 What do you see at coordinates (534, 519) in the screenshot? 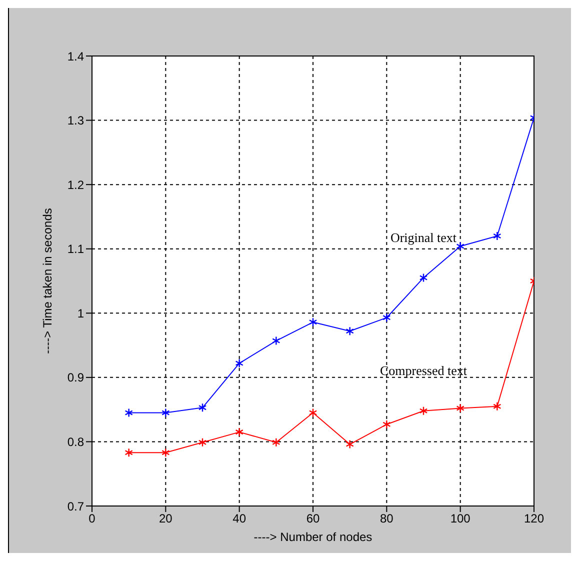
I see `x-tick-label: 120` at bounding box center [534, 519].